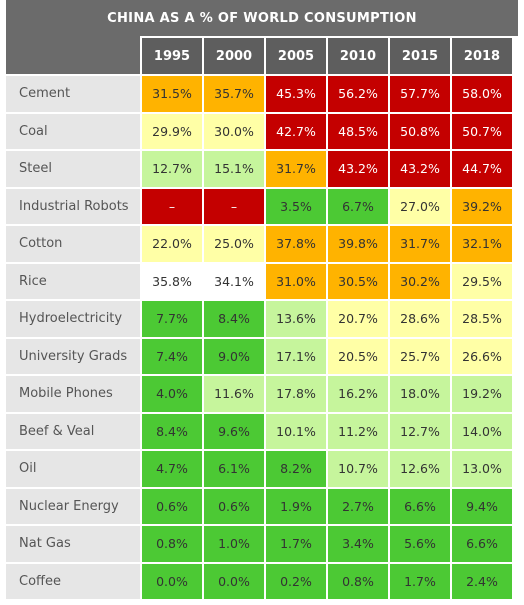 The width and height of the screenshot is (524, 605). I want to click on column-header-1995: 1995, so click(172, 56).